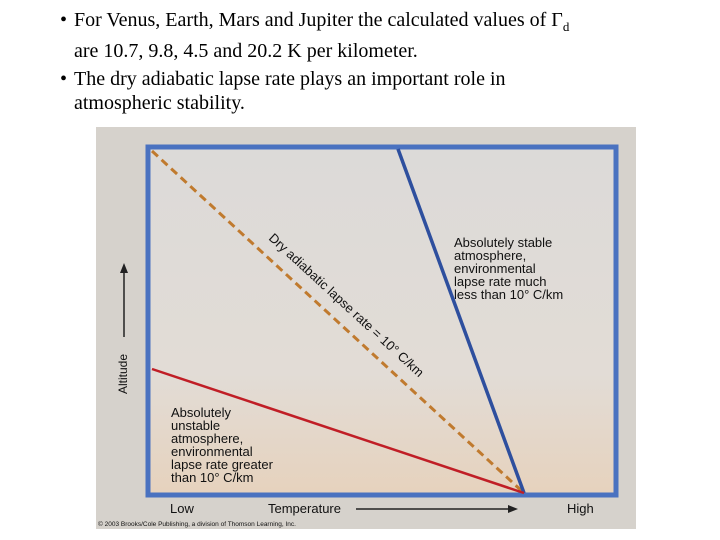  I want to click on unstable-label-line: Absolutely, so click(201, 412).